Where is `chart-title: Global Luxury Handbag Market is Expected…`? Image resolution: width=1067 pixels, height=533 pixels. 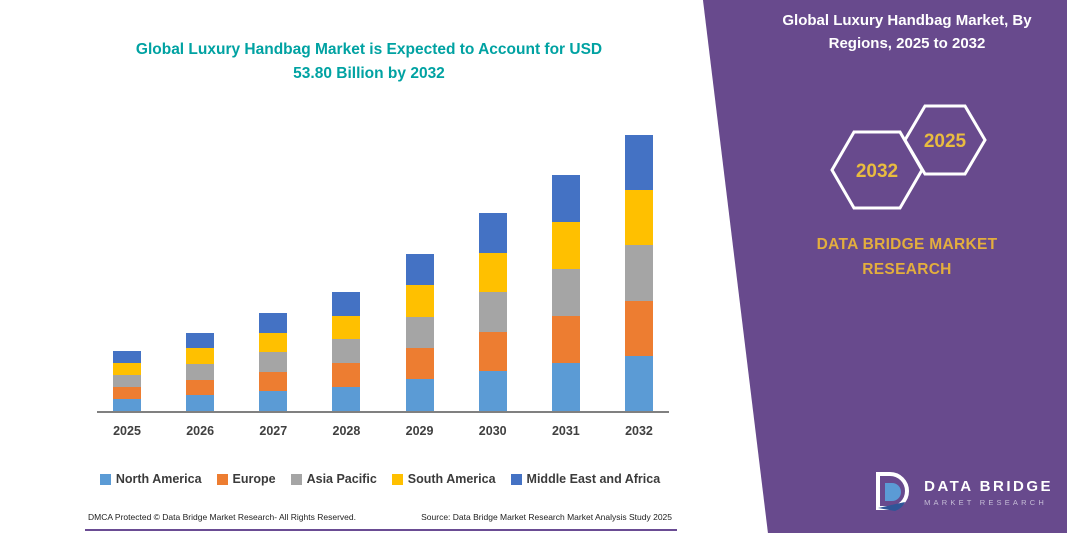 chart-title: Global Luxury Handbag Market is Expected… is located at coordinates (369, 62).